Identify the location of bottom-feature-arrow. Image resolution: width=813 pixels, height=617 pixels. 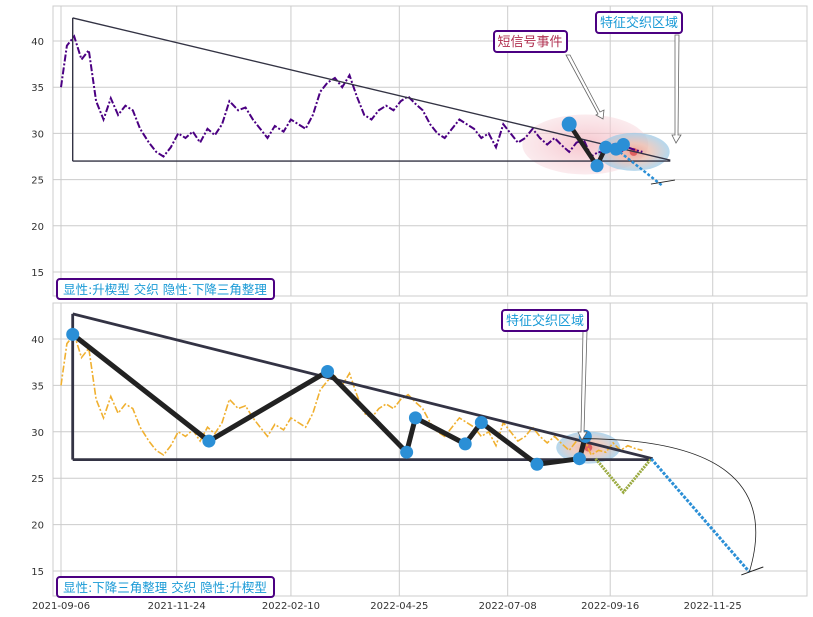
(582, 385).